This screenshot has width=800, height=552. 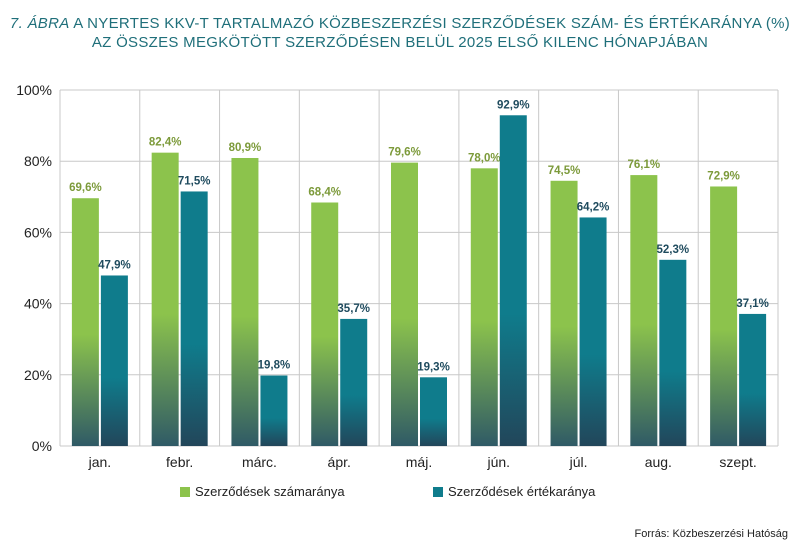 What do you see at coordinates (723, 176) in the screenshot?
I see `data-label: 72,9%` at bounding box center [723, 176].